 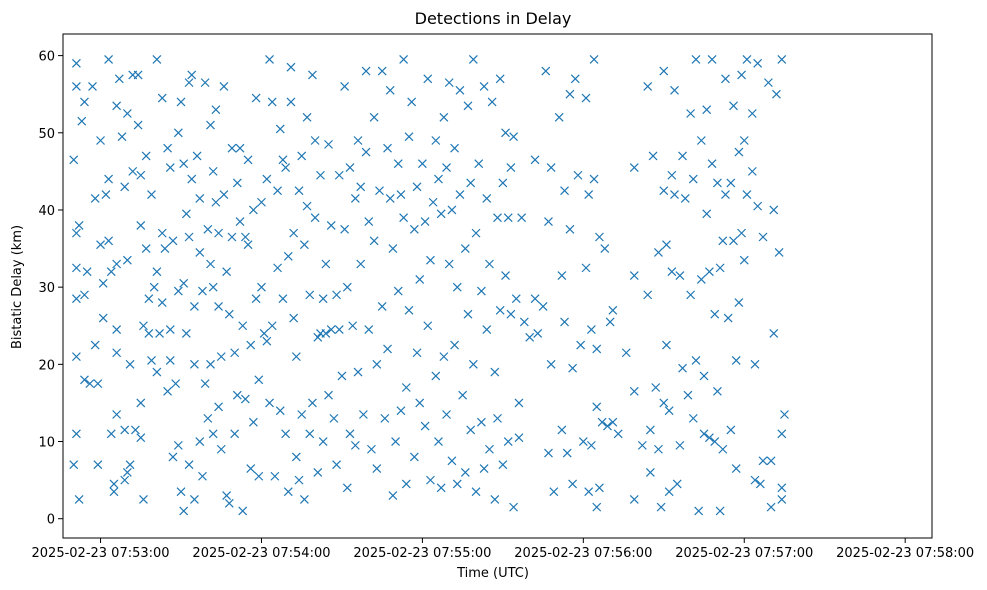 What do you see at coordinates (261, 553) in the screenshot?
I see `x-tick-label: 2025-02-23 07:54:00` at bounding box center [261, 553].